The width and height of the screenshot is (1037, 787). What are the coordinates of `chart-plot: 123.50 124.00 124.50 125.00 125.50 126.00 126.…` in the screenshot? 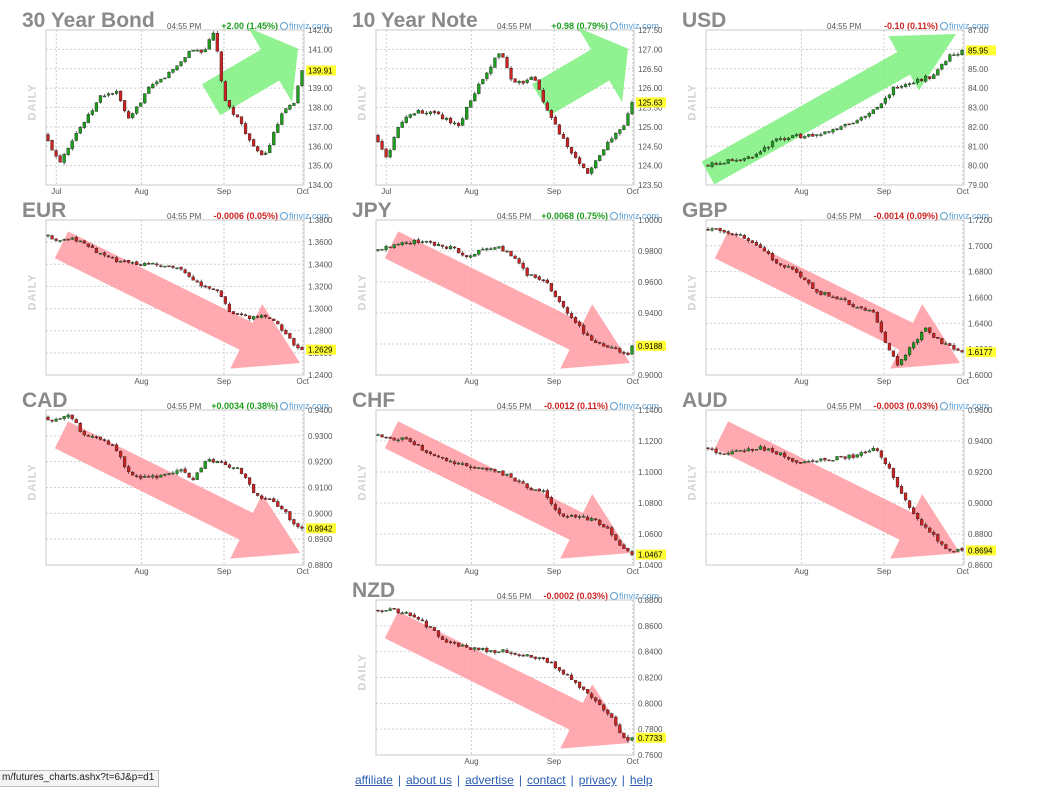 It's located at (520, 111).